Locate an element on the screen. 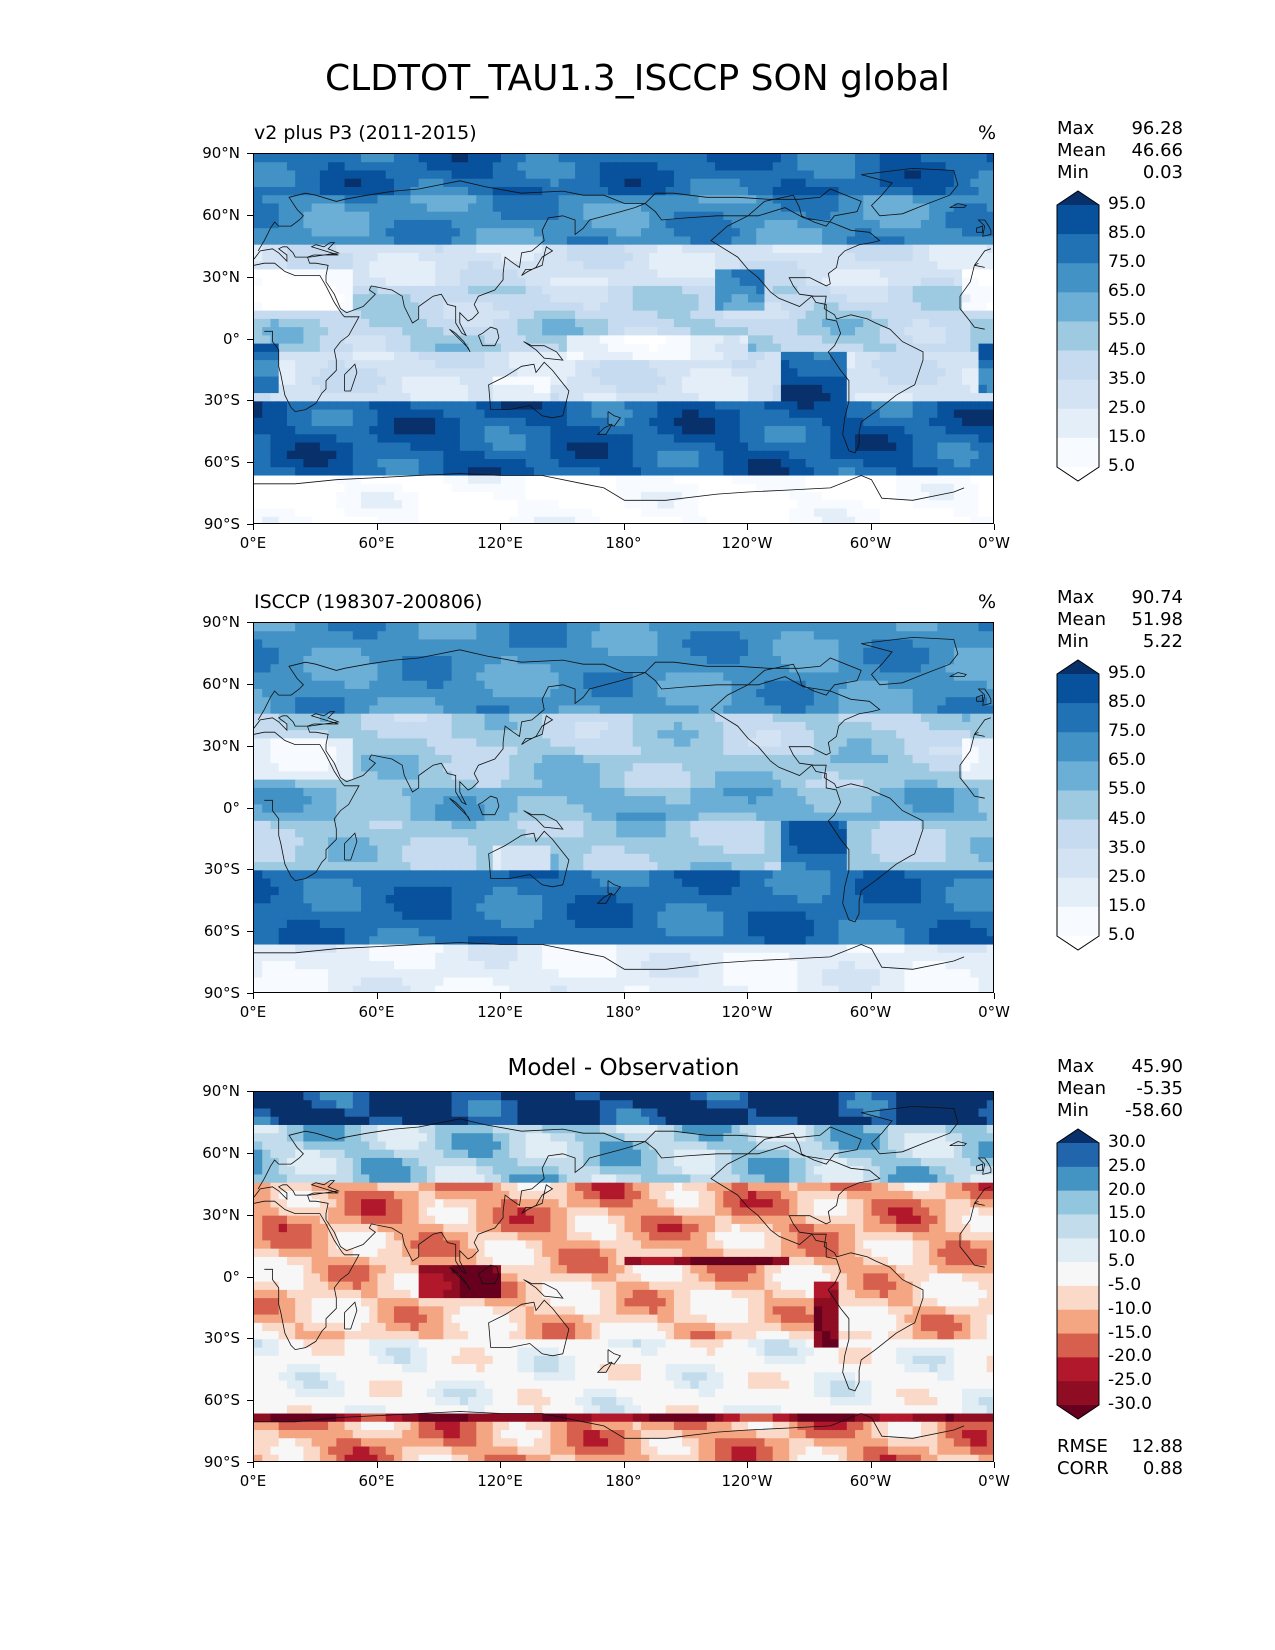 The height and width of the screenshot is (1650, 1275). y-tick-label: 60°S is located at coordinates (221, 462).